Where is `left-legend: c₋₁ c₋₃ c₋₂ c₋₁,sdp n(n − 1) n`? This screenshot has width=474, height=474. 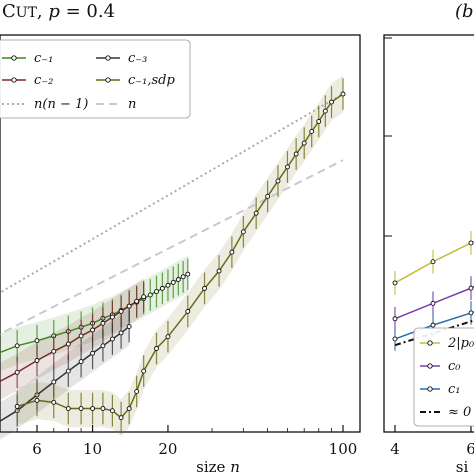 left-legend: c₋₁ c₋₃ c₋₂ c₋₁,sdp n(n − 1) n is located at coordinates (95, 79).